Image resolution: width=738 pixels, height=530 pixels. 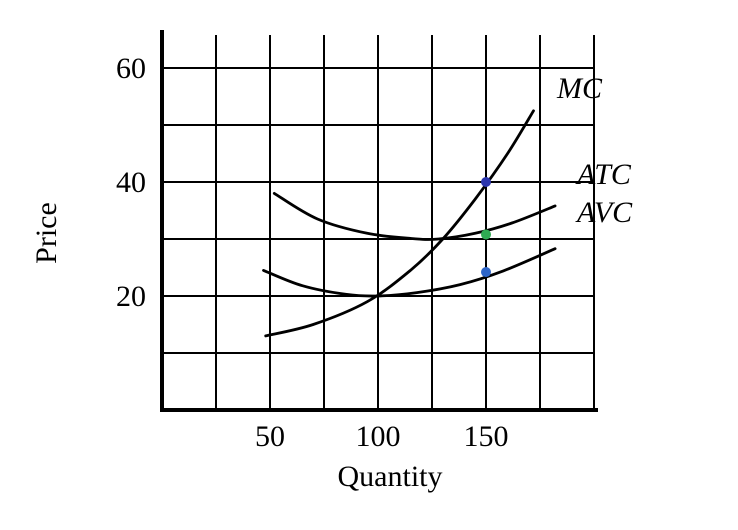 I want to click on y-tick-label: 20, so click(x=131, y=296).